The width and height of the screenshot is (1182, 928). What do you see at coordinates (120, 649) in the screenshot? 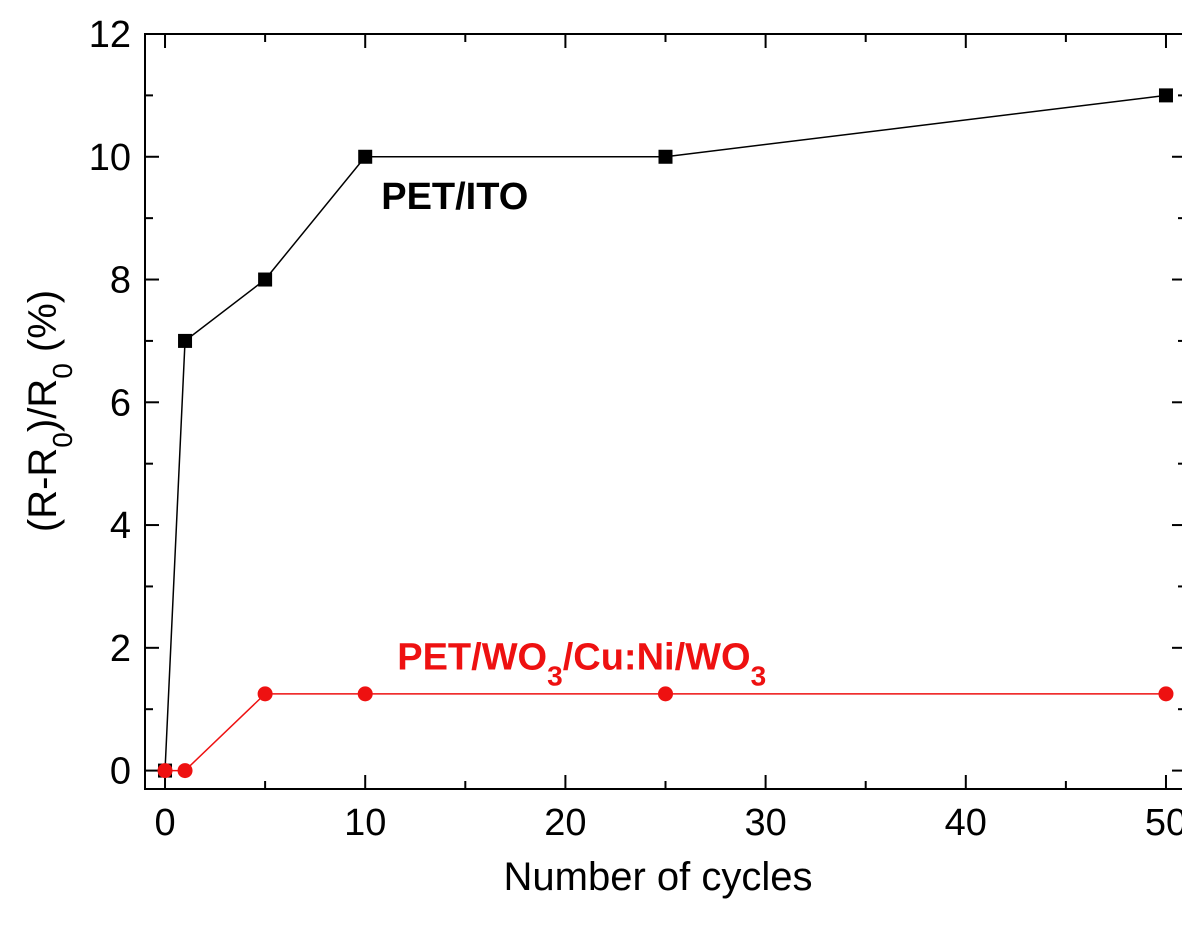
I see `y-tick-label: 2` at bounding box center [120, 649].